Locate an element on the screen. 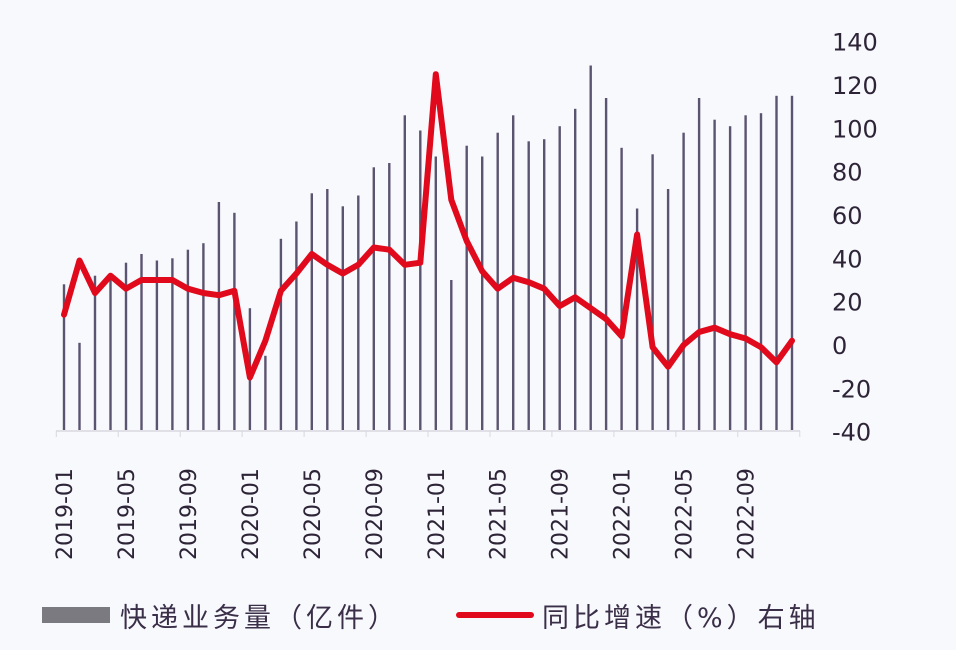 The height and width of the screenshot is (650, 956). legend-bar-item: 快递业务量（亿件） is located at coordinates (220, 615).